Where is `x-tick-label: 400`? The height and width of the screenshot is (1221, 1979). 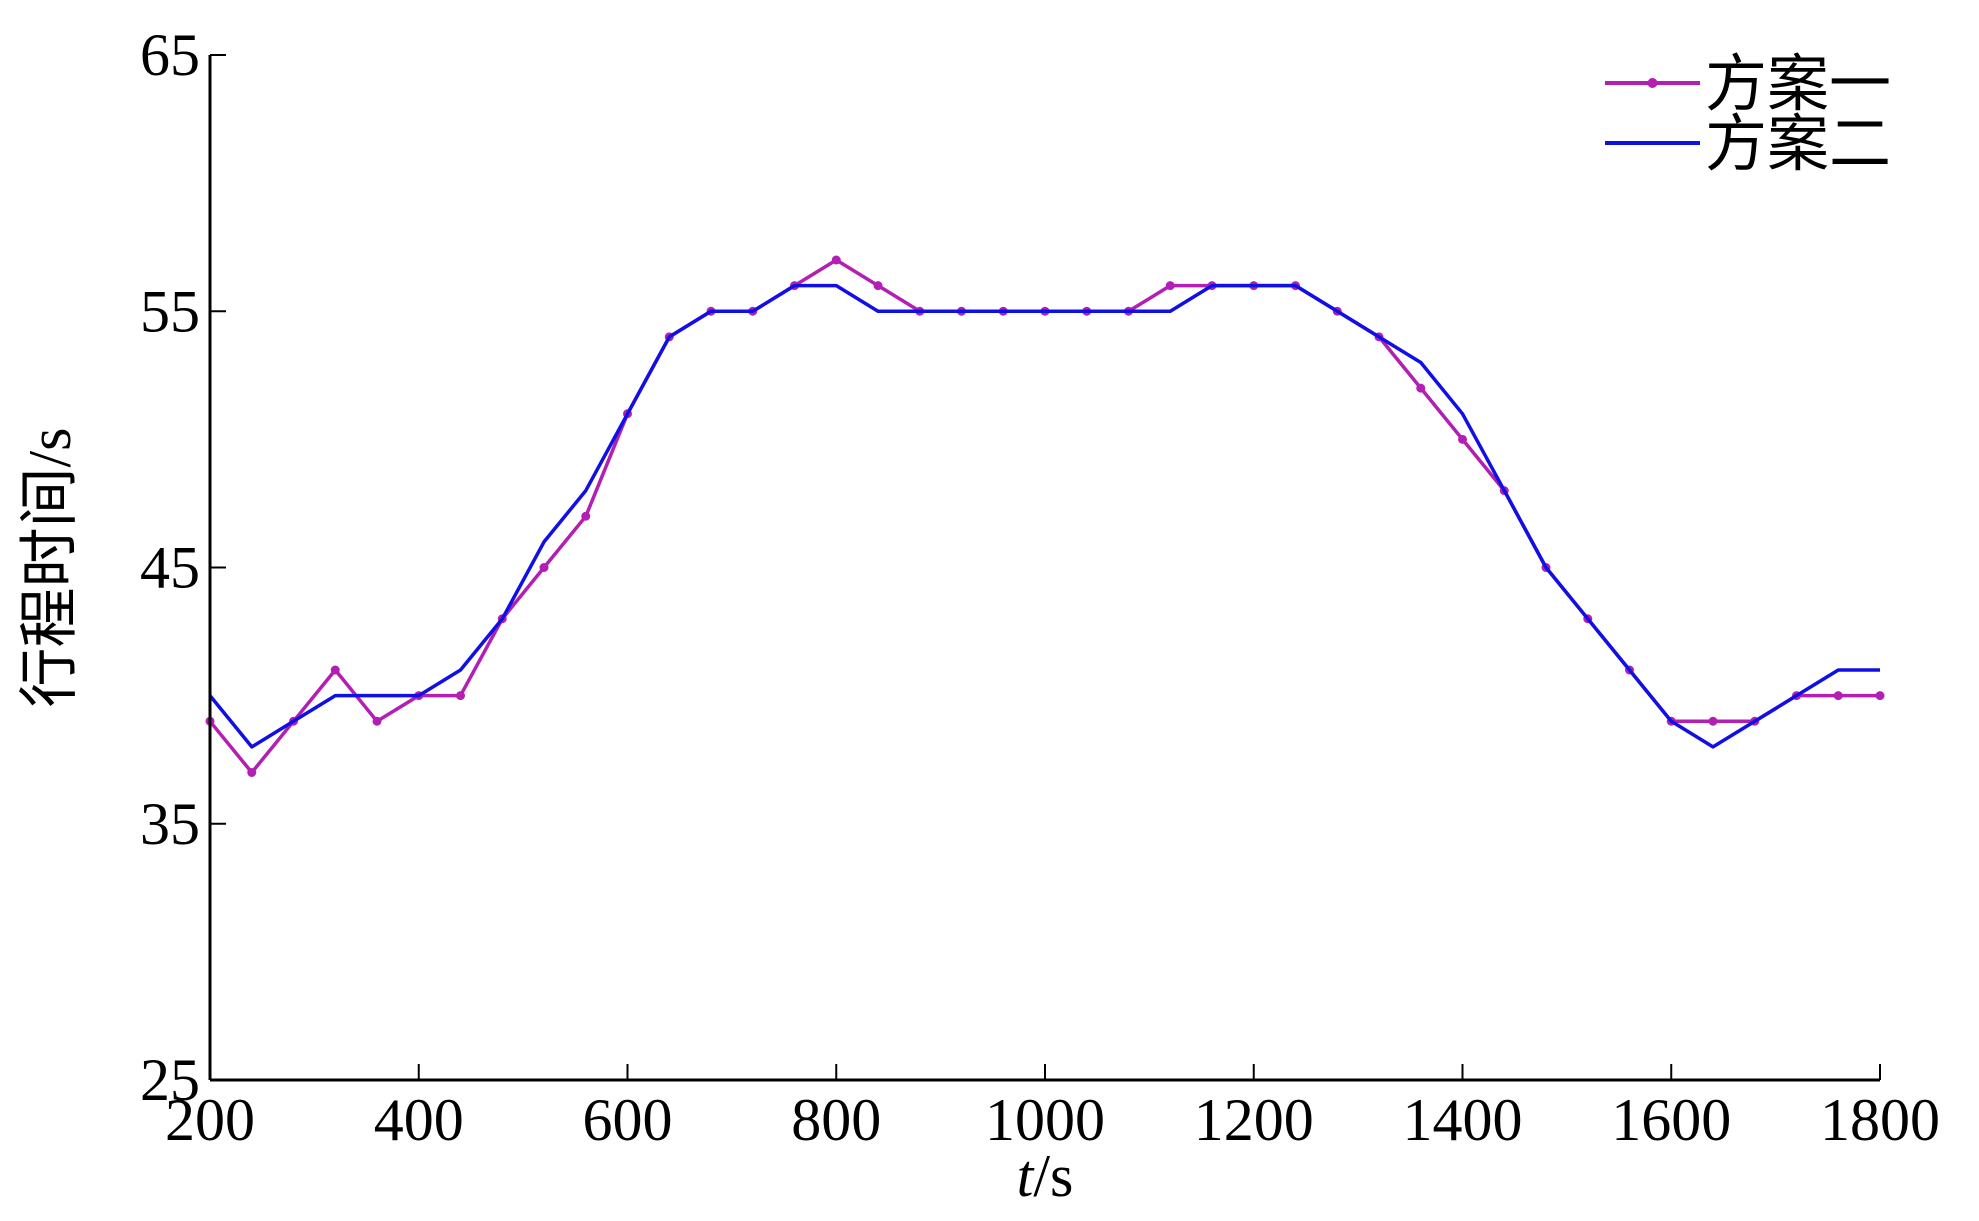 x-tick-label: 400 is located at coordinates (419, 1120).